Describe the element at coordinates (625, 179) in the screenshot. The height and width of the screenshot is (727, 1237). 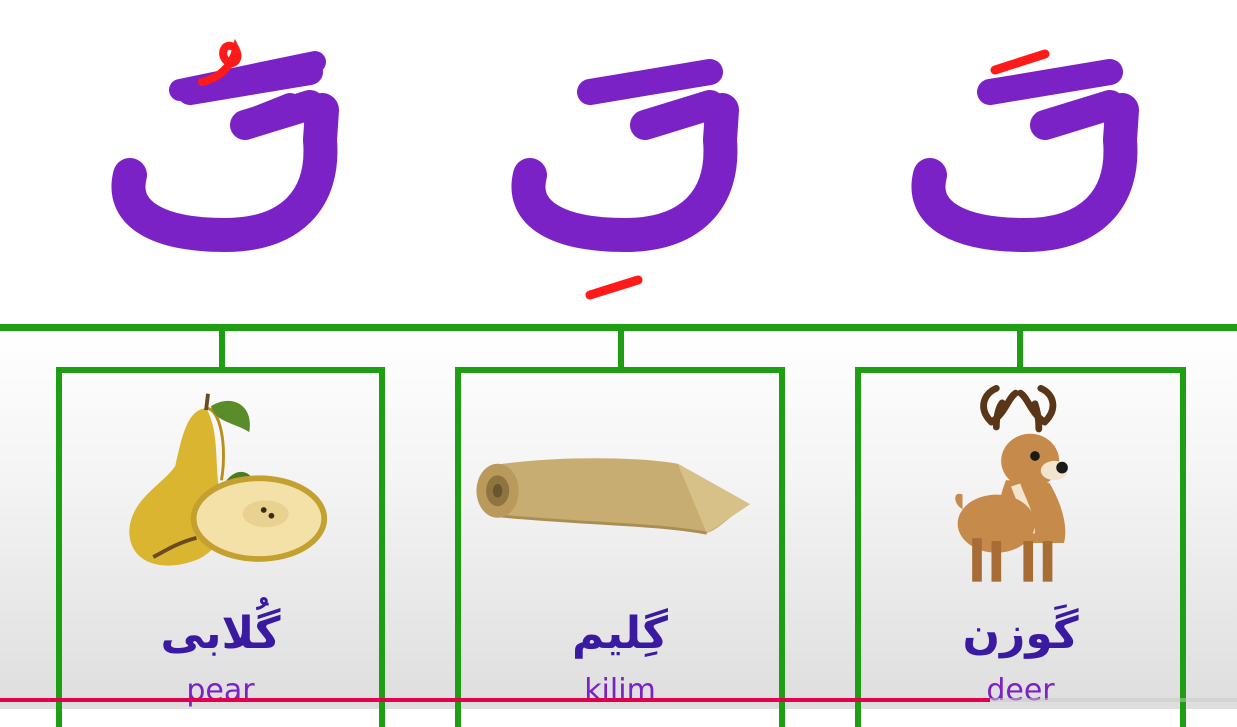
I see `letter-gaf-kasra-icon` at that location.